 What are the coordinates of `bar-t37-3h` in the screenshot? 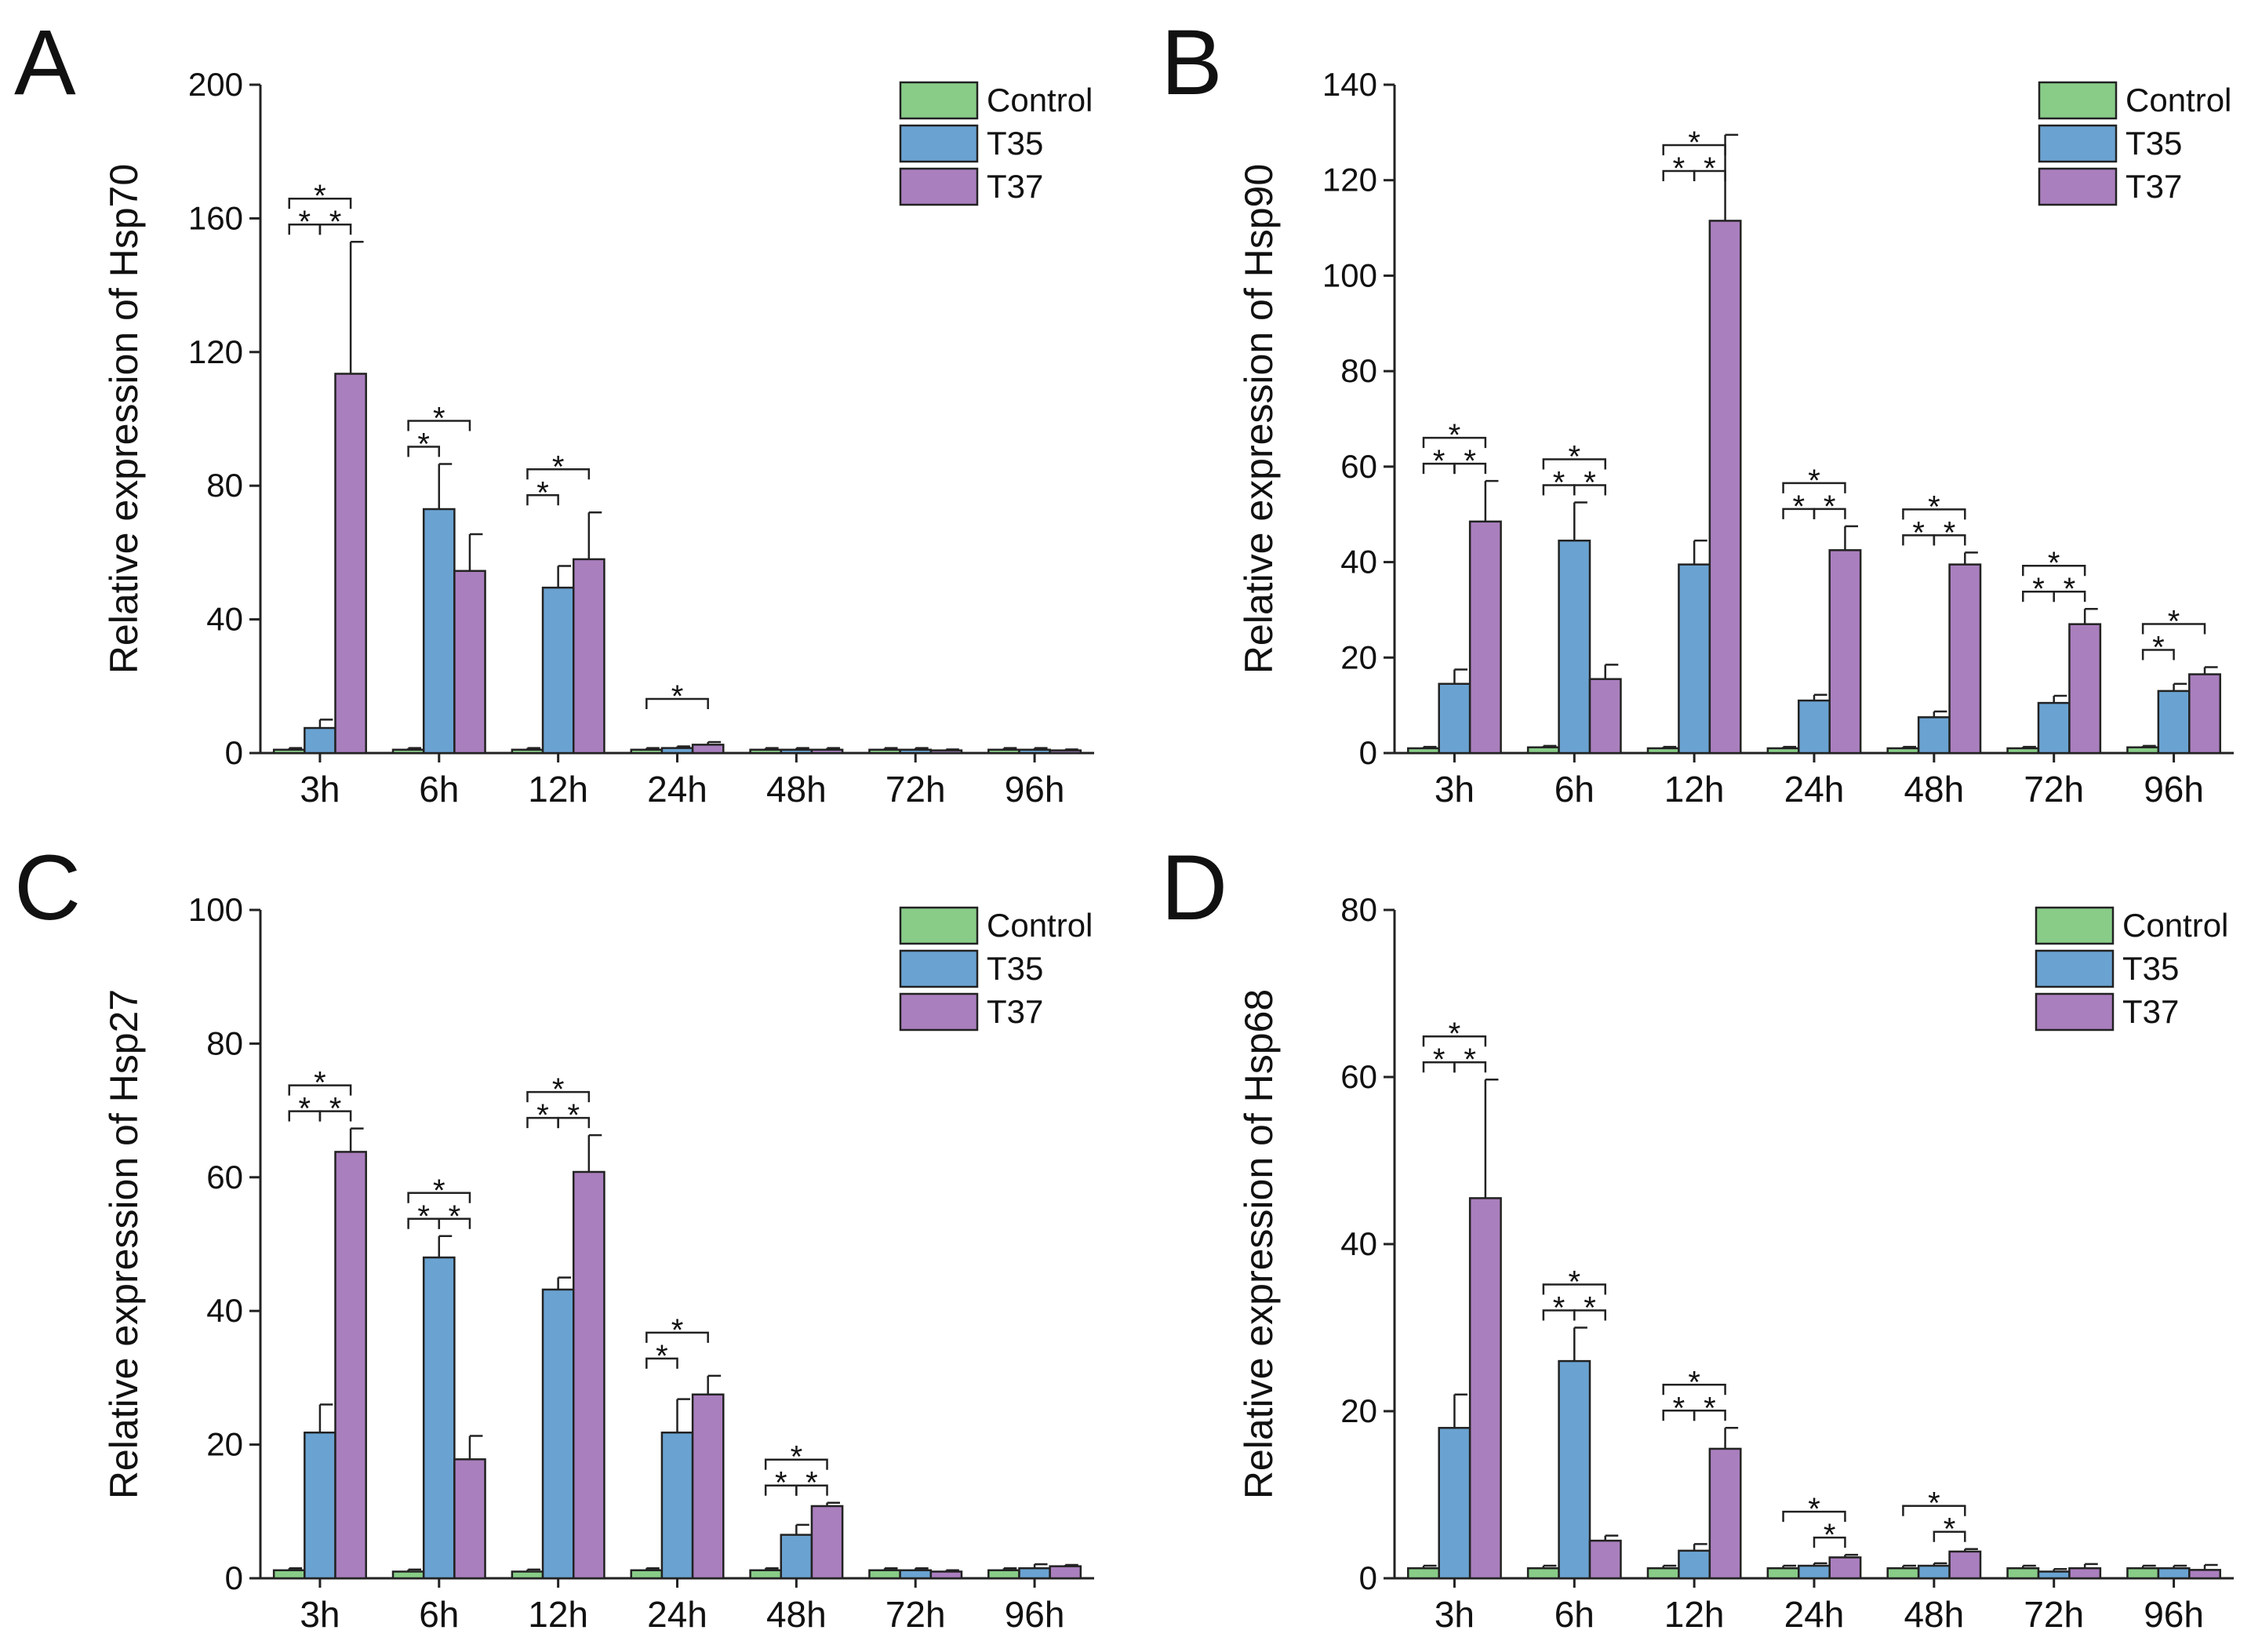 It's located at (1485, 1389).